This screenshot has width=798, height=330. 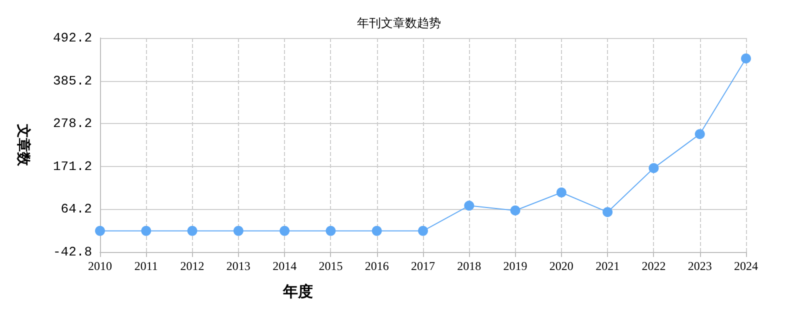 I want to click on x-tick-label: 2014, so click(x=284, y=266).